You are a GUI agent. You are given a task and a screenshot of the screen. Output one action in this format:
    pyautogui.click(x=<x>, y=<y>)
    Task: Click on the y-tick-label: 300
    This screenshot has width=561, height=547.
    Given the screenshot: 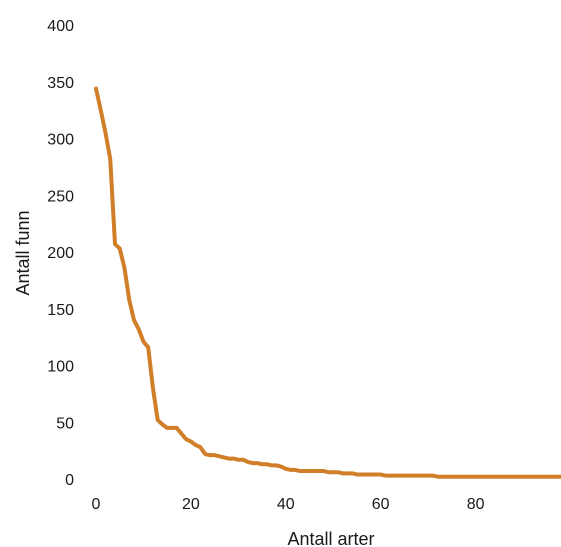 What is the action you would take?
    pyautogui.click(x=60, y=140)
    